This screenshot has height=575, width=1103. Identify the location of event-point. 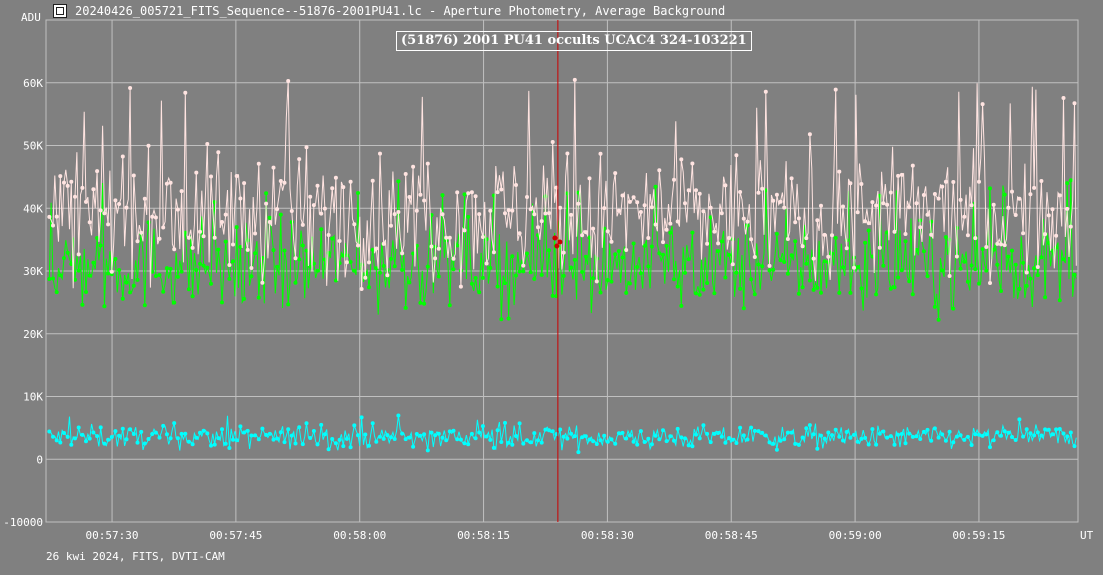
(560, 242).